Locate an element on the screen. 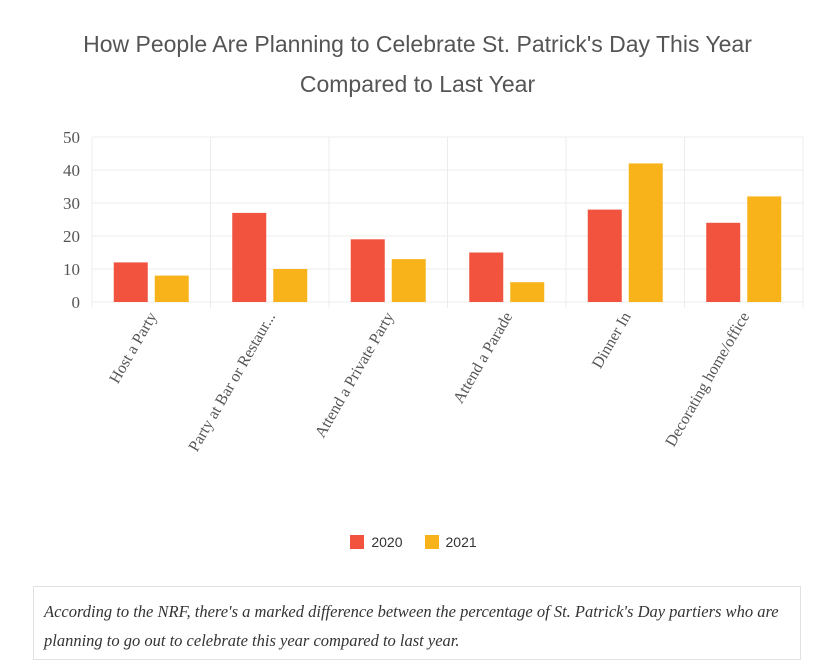 Image resolution: width=827 pixels, height=668 pixels. x-tick-label: Attend a Private Party is located at coordinates (355, 375).